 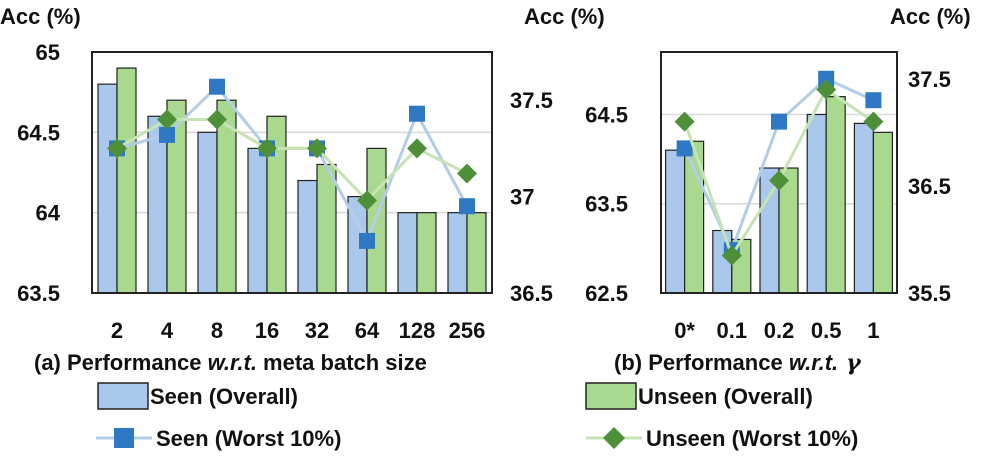 I want to click on panel-a-right-tick-label: 37, so click(x=522, y=197).